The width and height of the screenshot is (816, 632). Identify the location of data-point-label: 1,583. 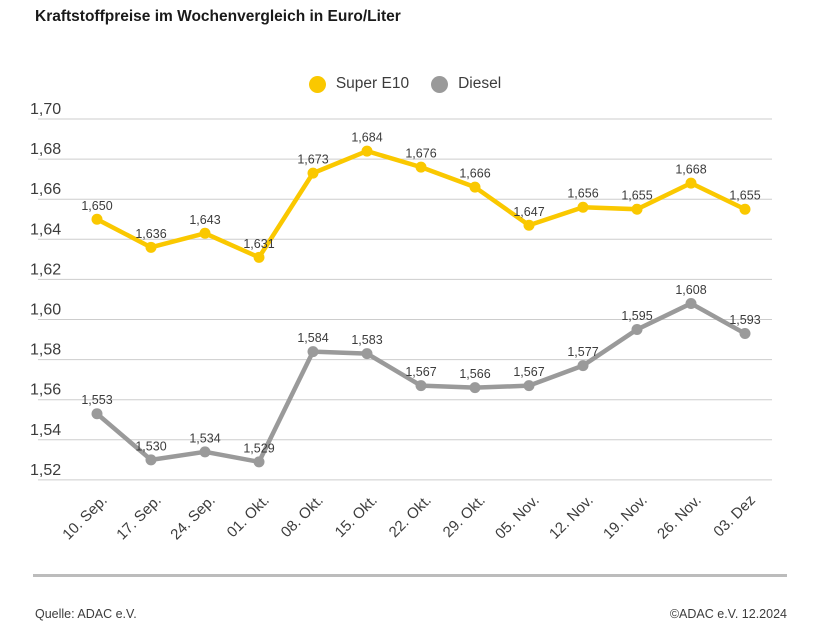
(366, 340).